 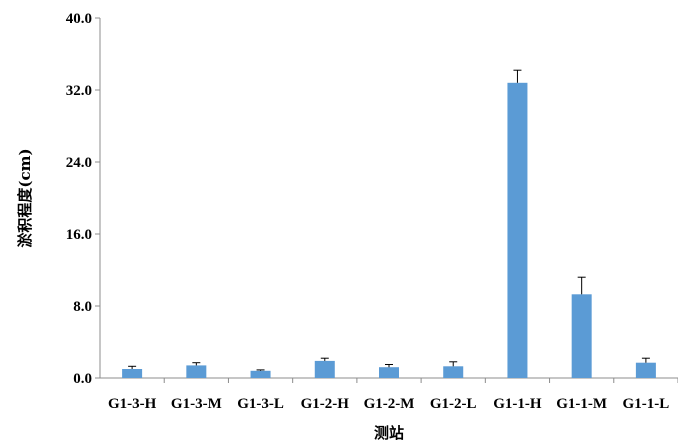 I want to click on x-tick-label: G1-2-M, so click(x=389, y=404).